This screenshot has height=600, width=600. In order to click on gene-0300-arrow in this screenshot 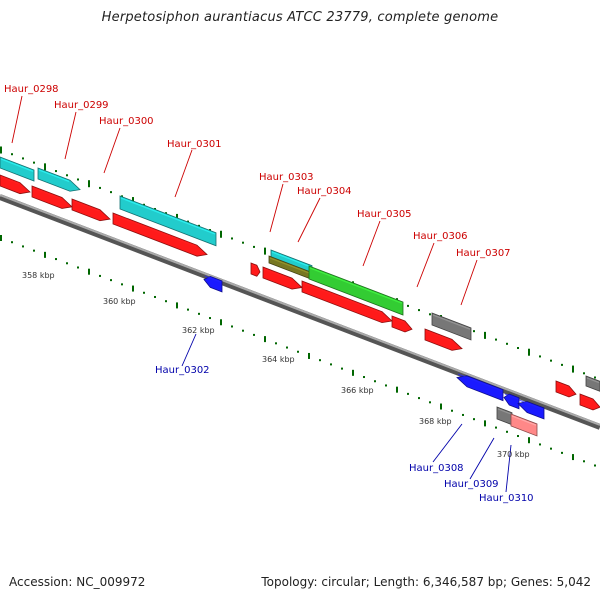, I will do `click(91, 210)`.